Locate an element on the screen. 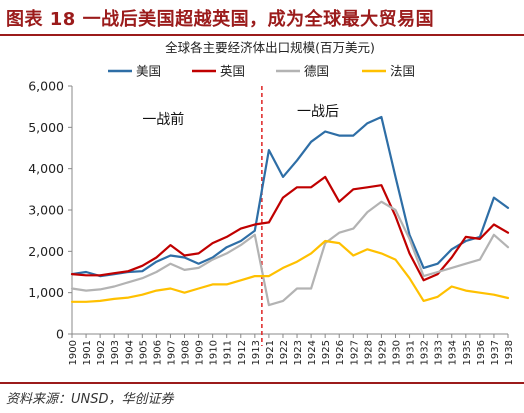 The image size is (524, 413). figure-title: 图表 18 一战后美国超越英国，成为全球最大贸易国 is located at coordinates (220, 19).